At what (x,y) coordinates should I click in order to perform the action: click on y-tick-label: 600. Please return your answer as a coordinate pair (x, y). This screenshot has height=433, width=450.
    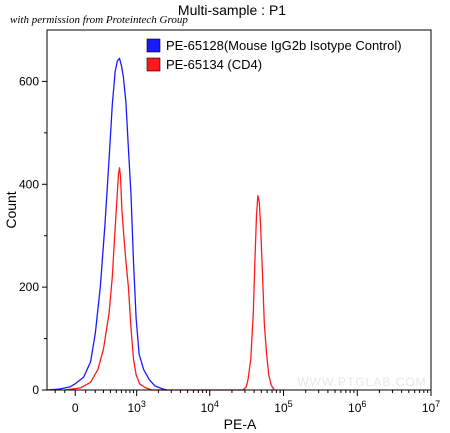
    Looking at the image, I should click on (29, 81).